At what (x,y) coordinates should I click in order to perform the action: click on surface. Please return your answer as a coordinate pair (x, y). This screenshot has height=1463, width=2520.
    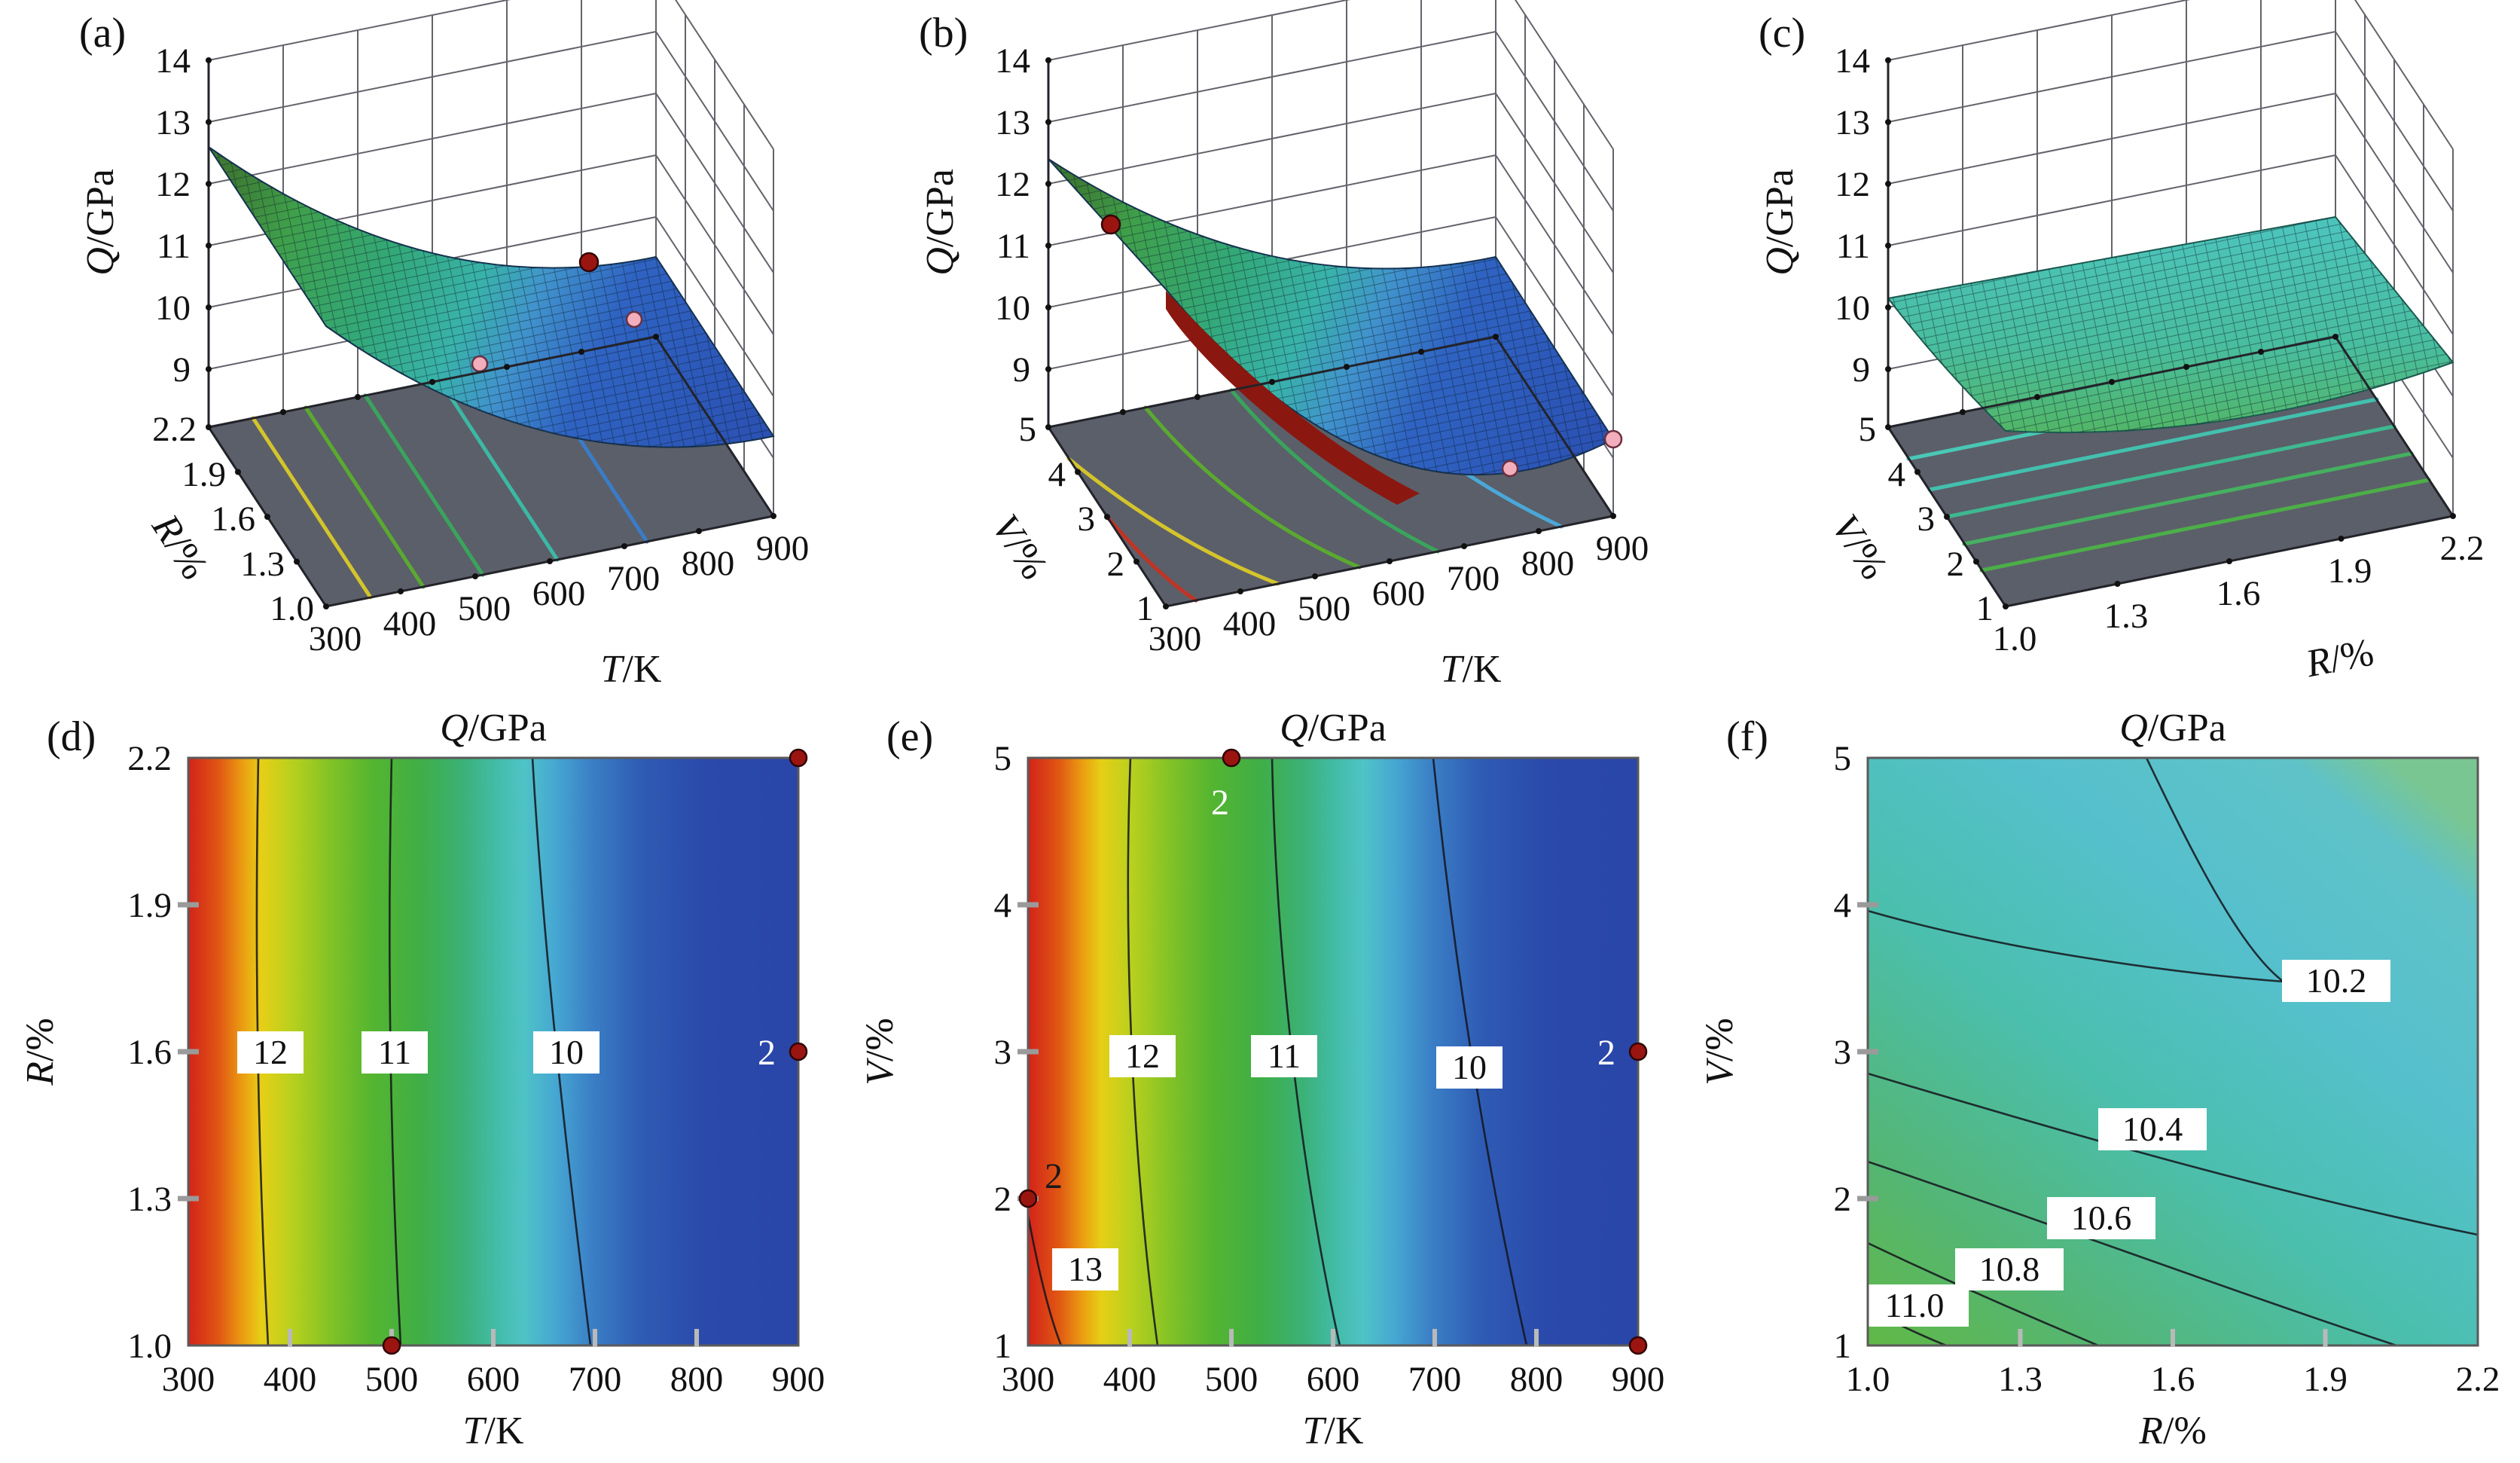
    Looking at the image, I should click on (2170, 324).